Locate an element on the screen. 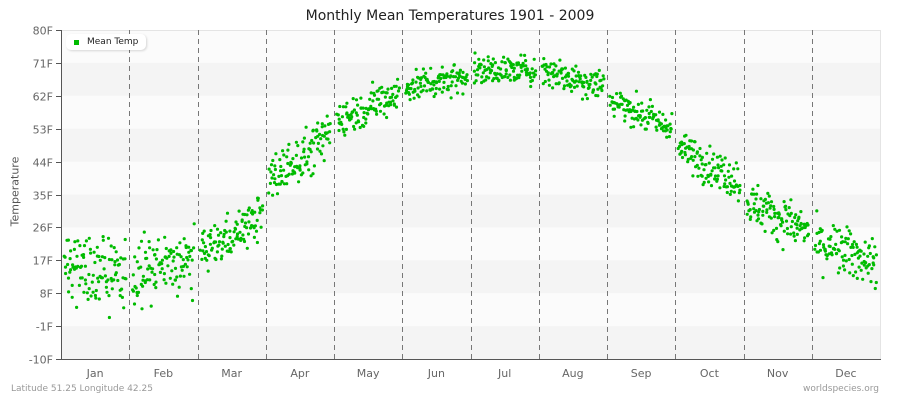 This screenshot has height=400, width=900. svg-text: 17F is located at coordinates (43, 261).